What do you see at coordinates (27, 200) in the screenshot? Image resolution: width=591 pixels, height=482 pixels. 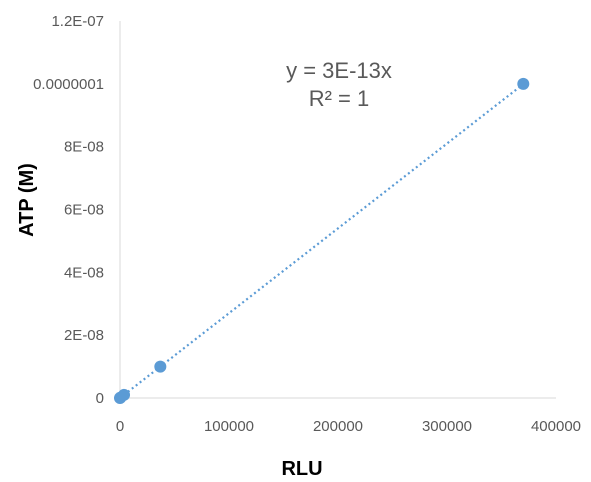 I see `y-axis-title: ATP (M)` at bounding box center [27, 200].